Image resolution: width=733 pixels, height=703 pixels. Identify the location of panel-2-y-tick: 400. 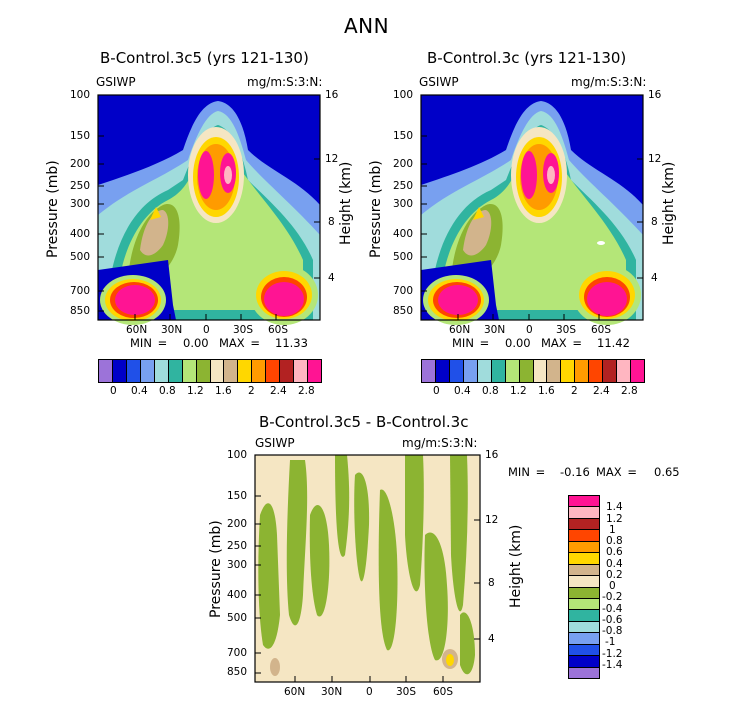
(403, 234).